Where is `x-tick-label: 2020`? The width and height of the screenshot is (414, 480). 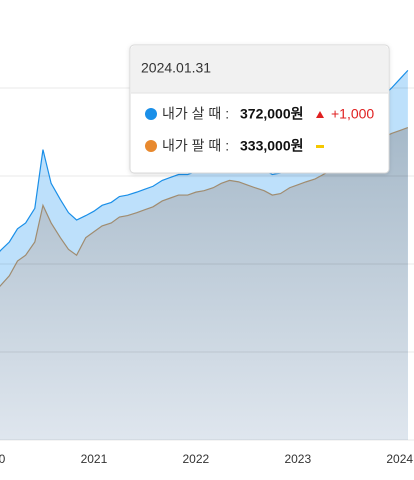
x-tick-label: 2020 is located at coordinates (3, 459).